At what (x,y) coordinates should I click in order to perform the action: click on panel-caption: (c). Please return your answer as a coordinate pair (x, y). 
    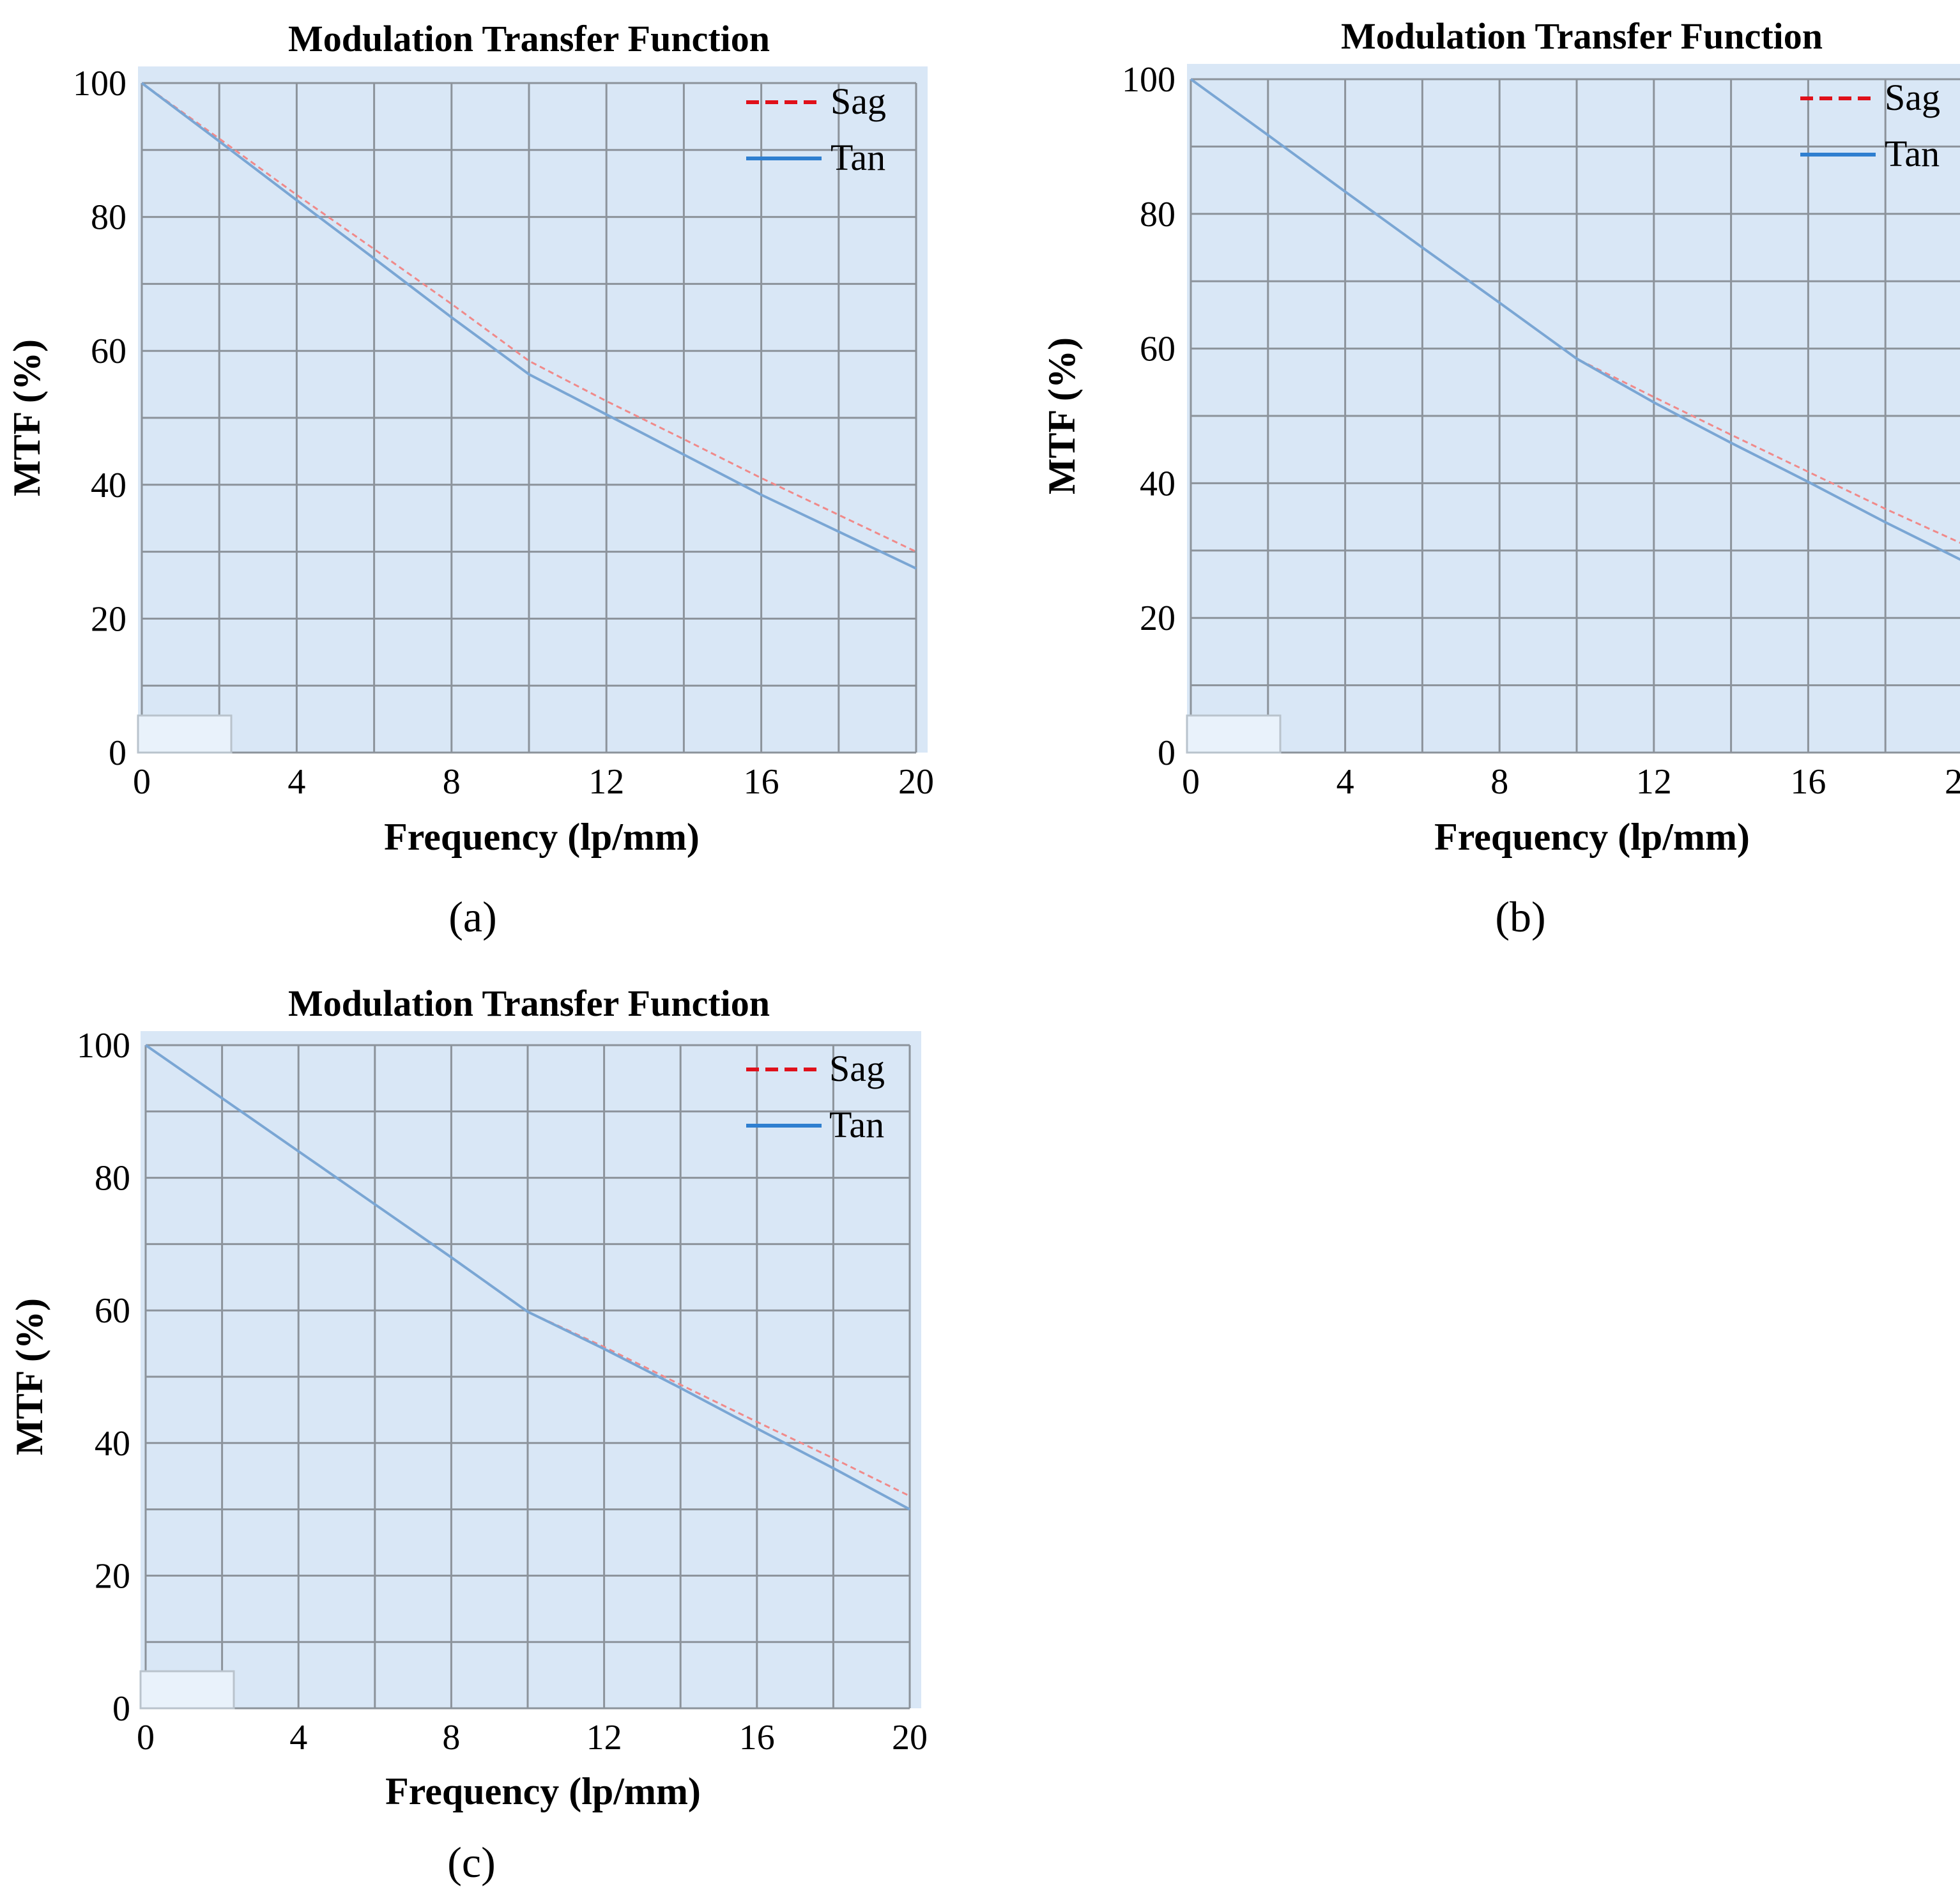
    Looking at the image, I should click on (471, 1863).